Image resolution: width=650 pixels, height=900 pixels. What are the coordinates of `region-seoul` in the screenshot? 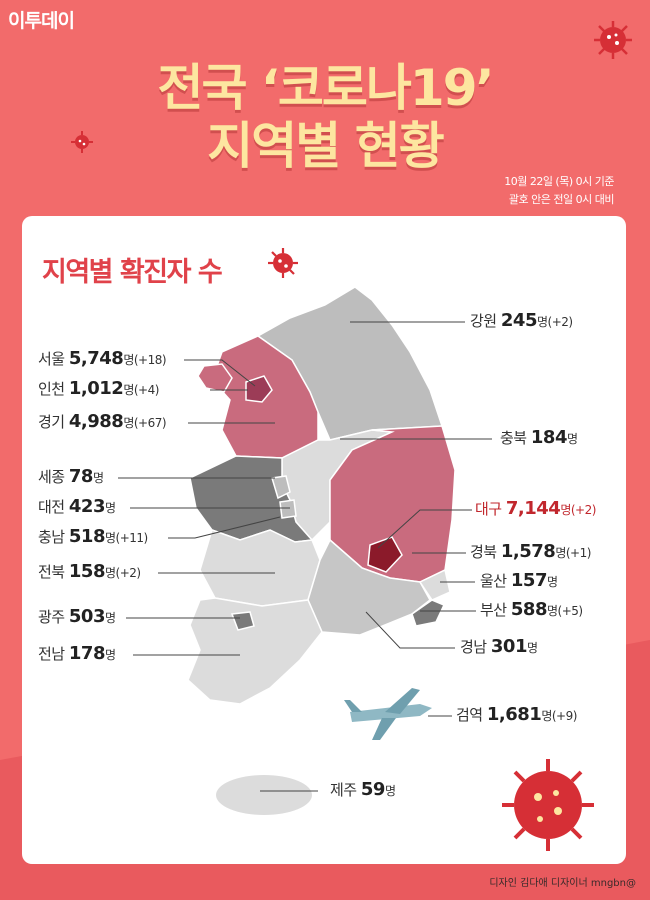 It's located at (259, 389).